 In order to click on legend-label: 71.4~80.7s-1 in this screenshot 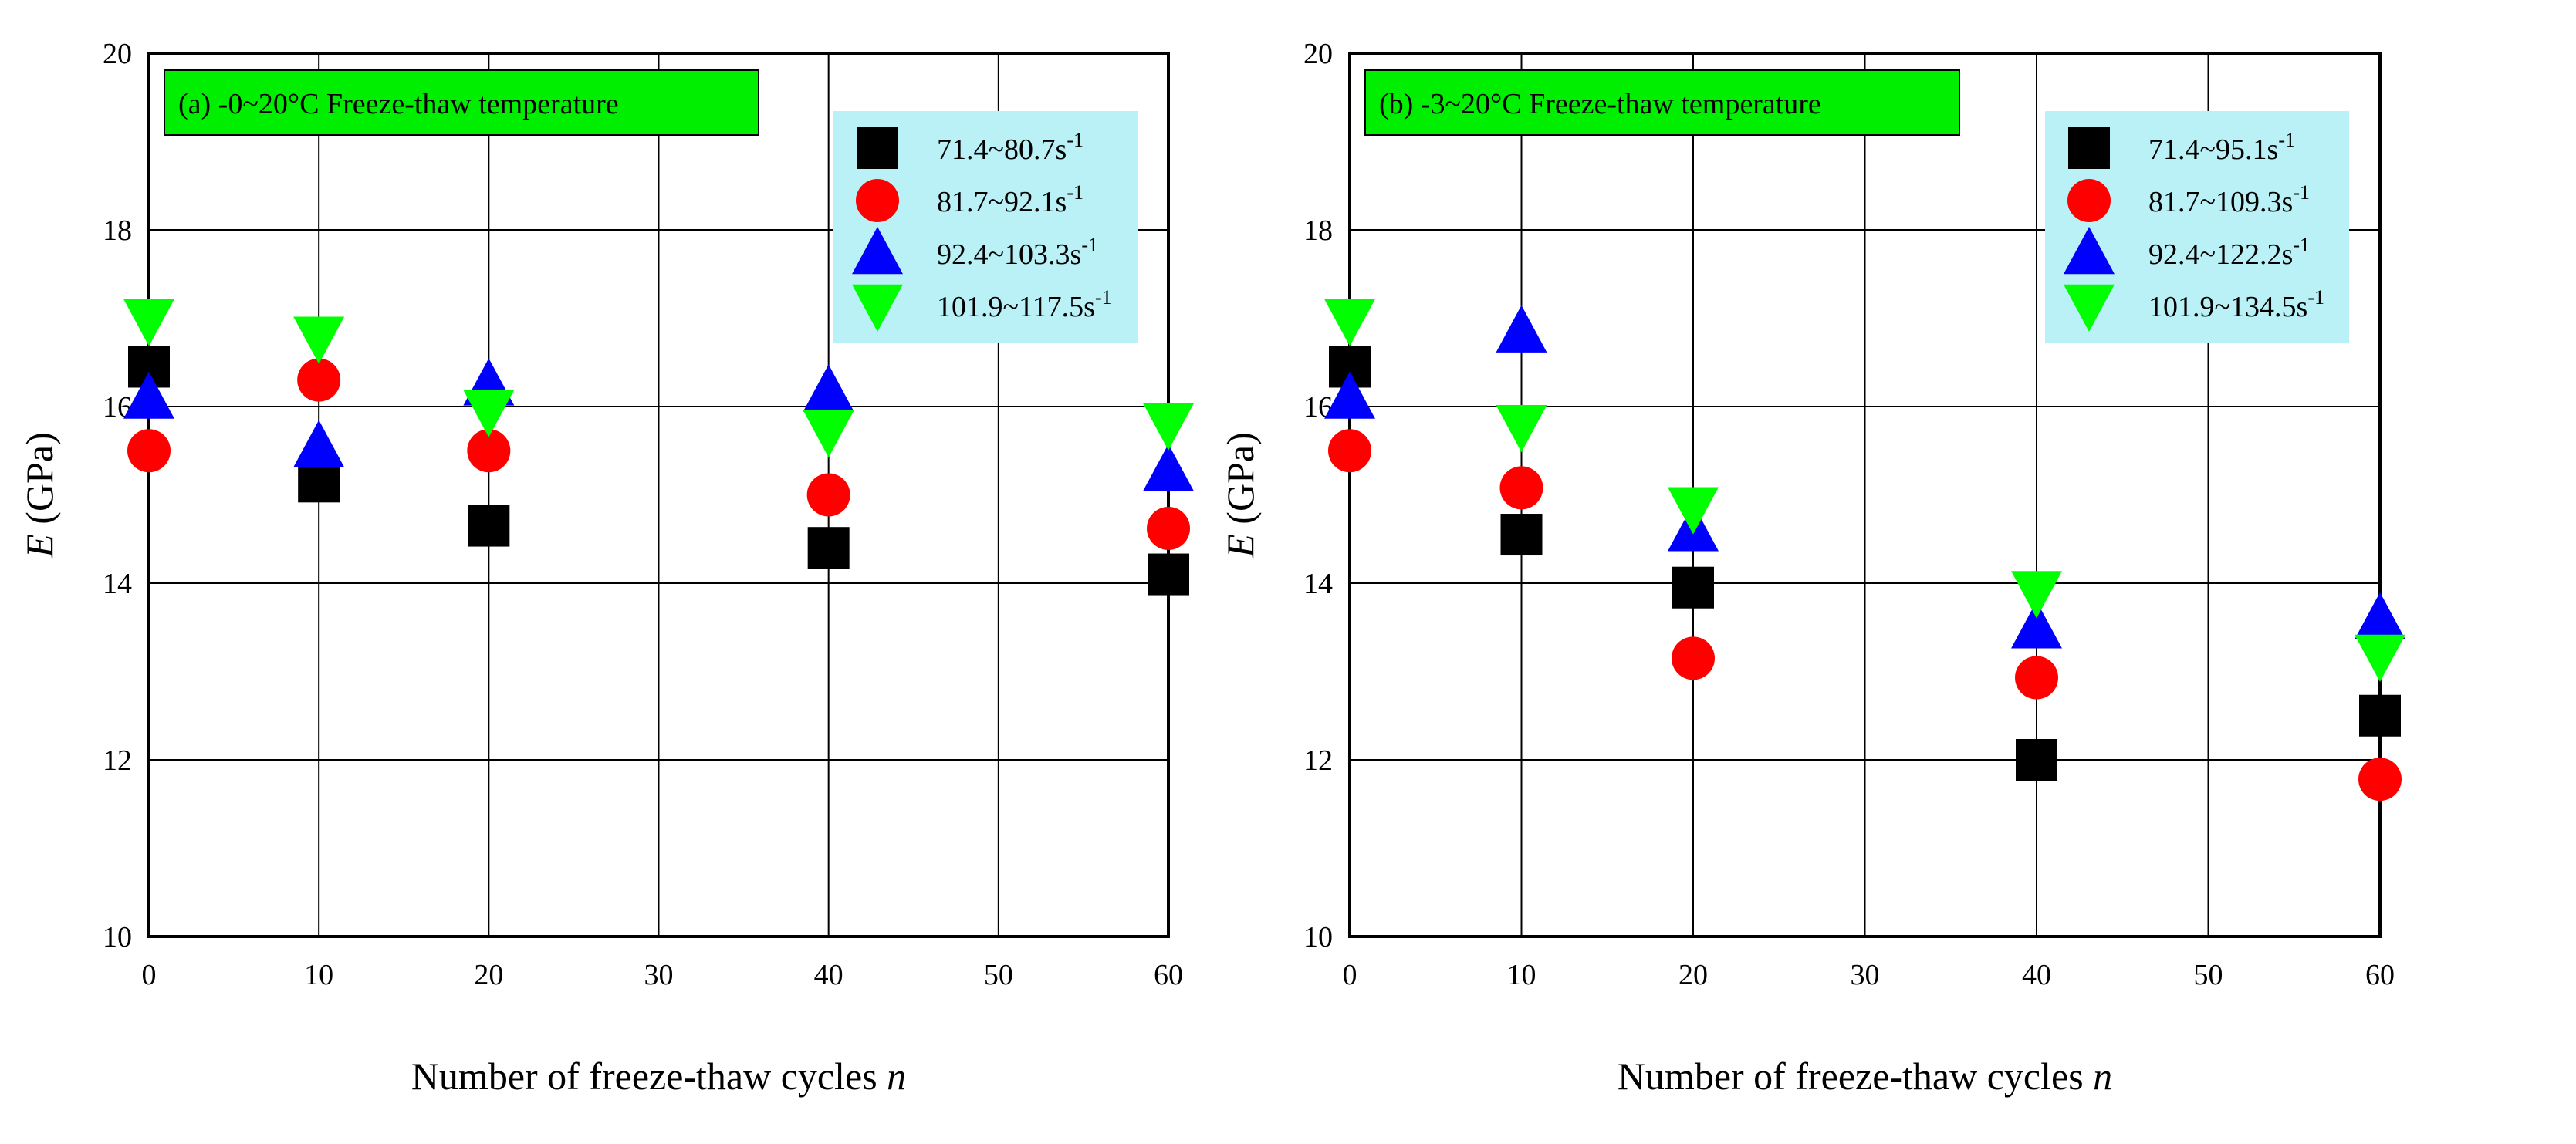, I will do `click(1010, 147)`.